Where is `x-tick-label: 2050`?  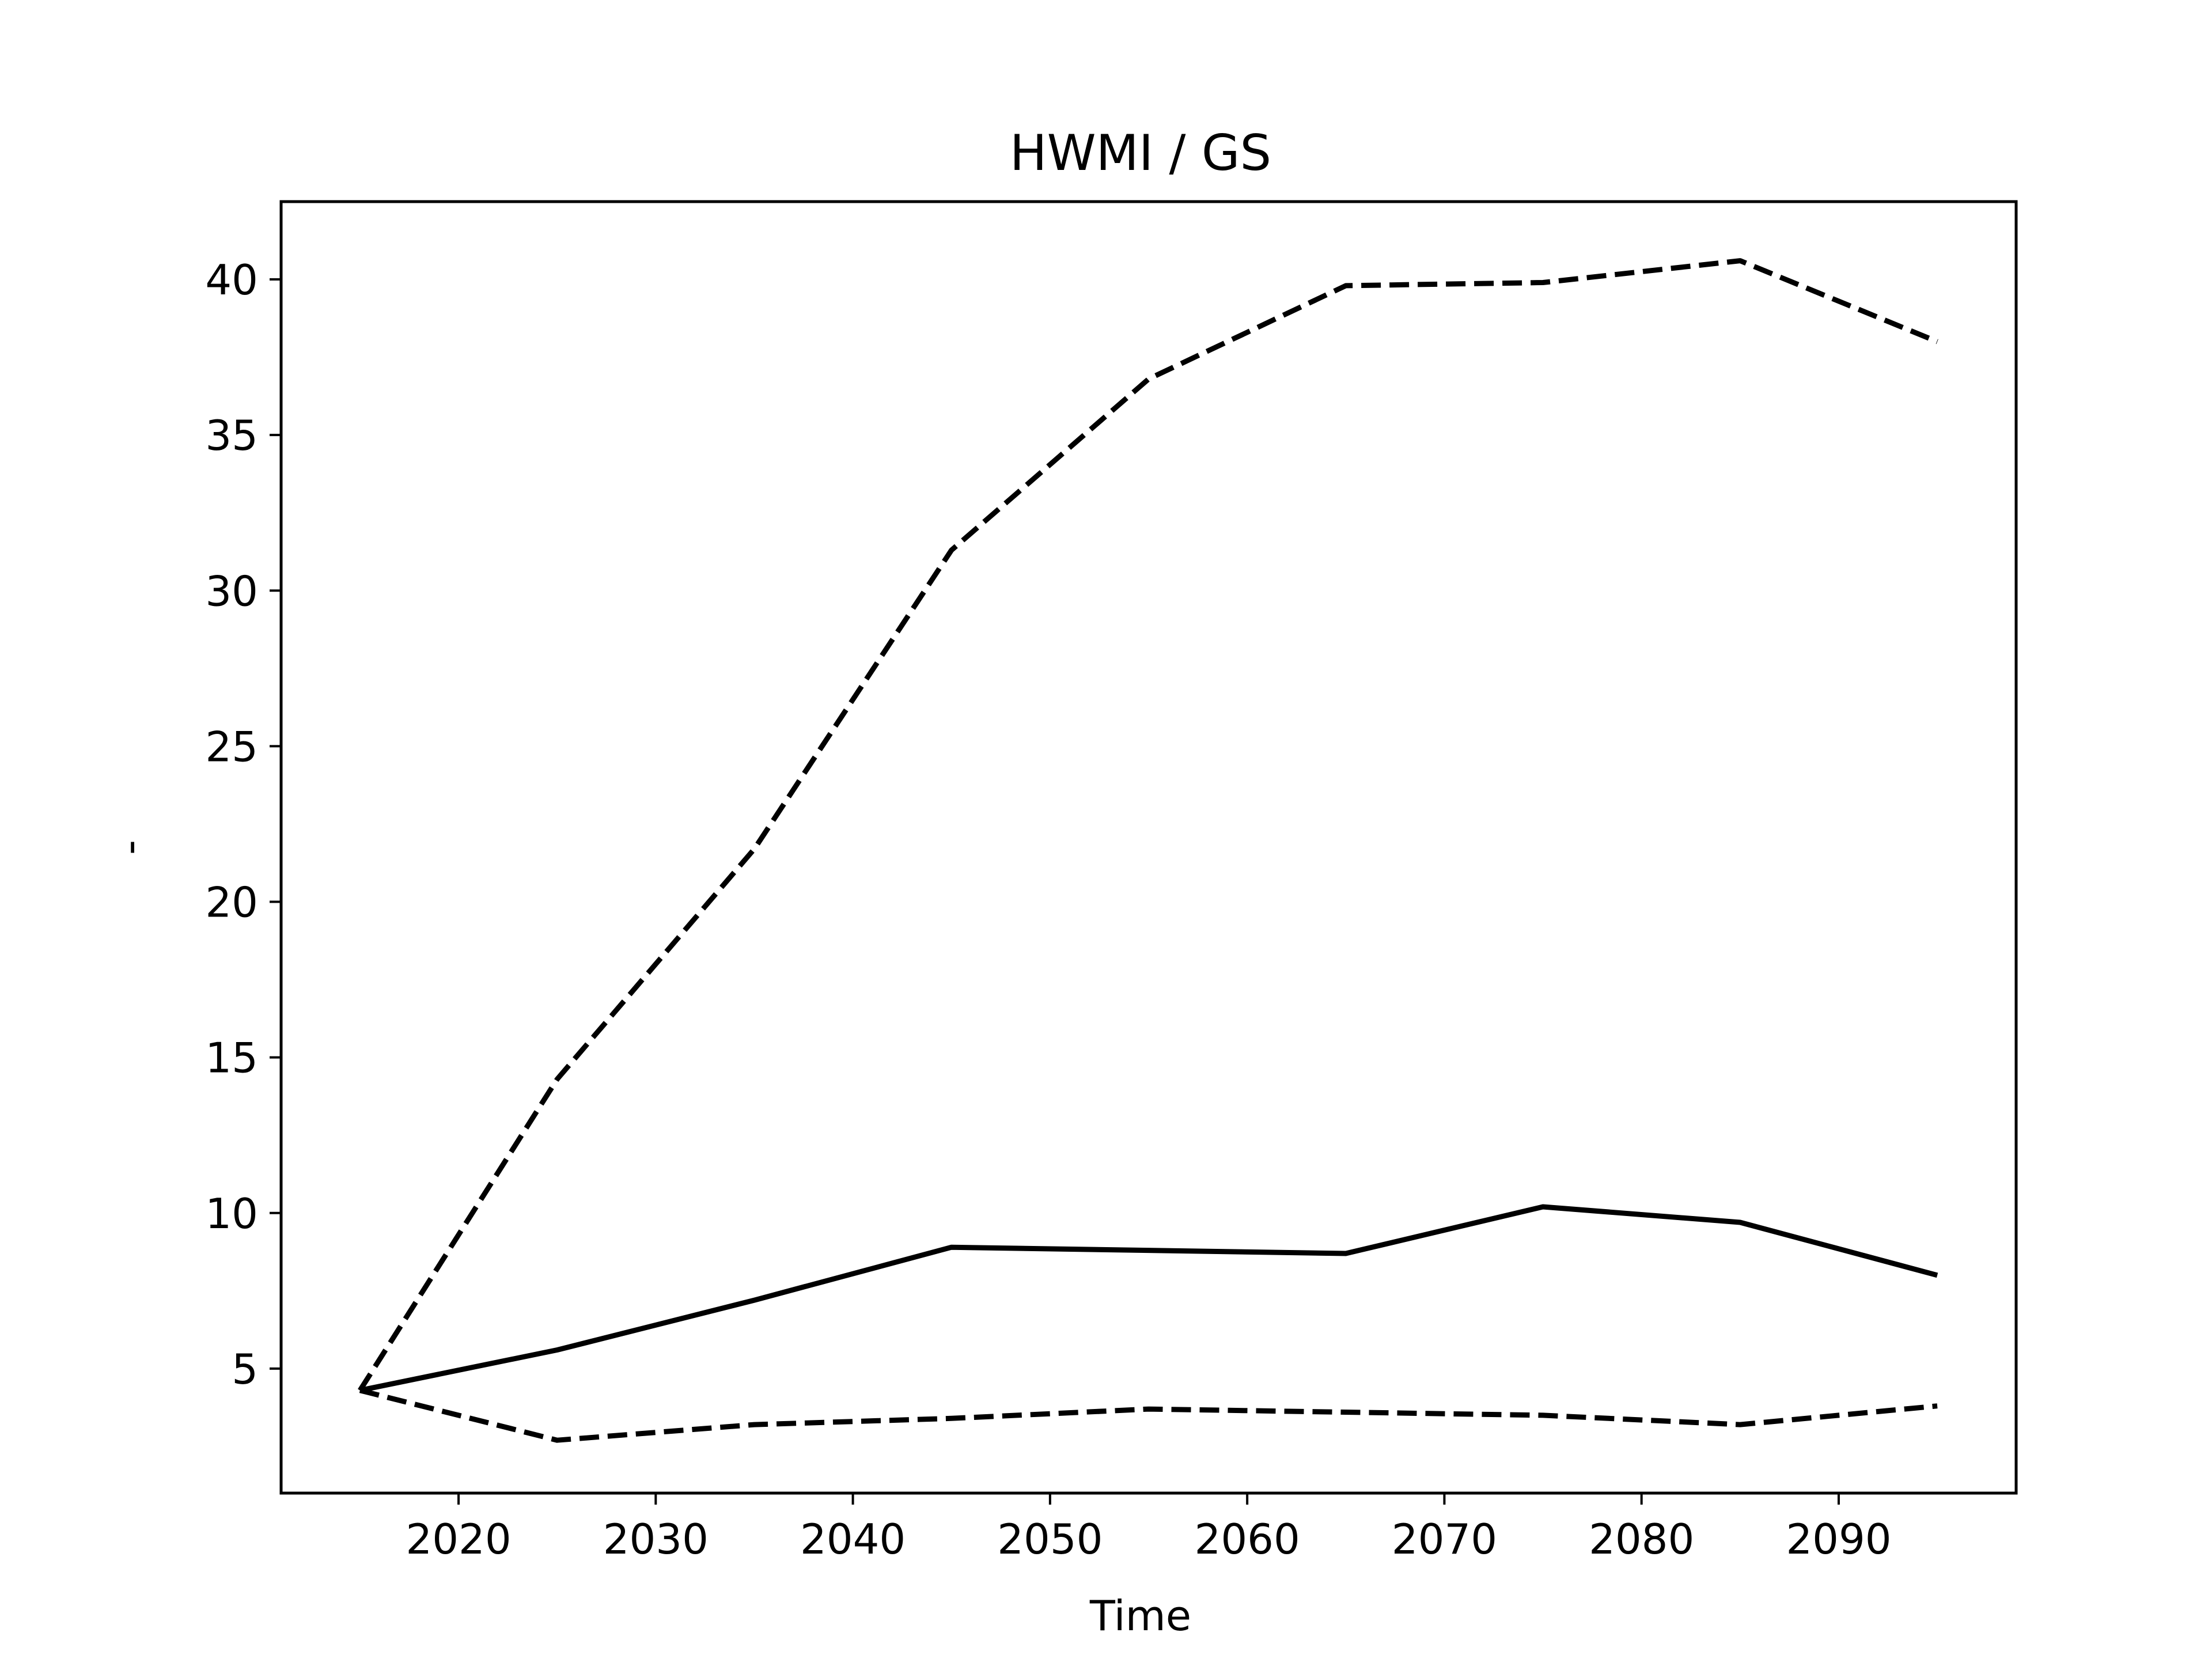
x-tick-label: 2050 is located at coordinates (1050, 1539).